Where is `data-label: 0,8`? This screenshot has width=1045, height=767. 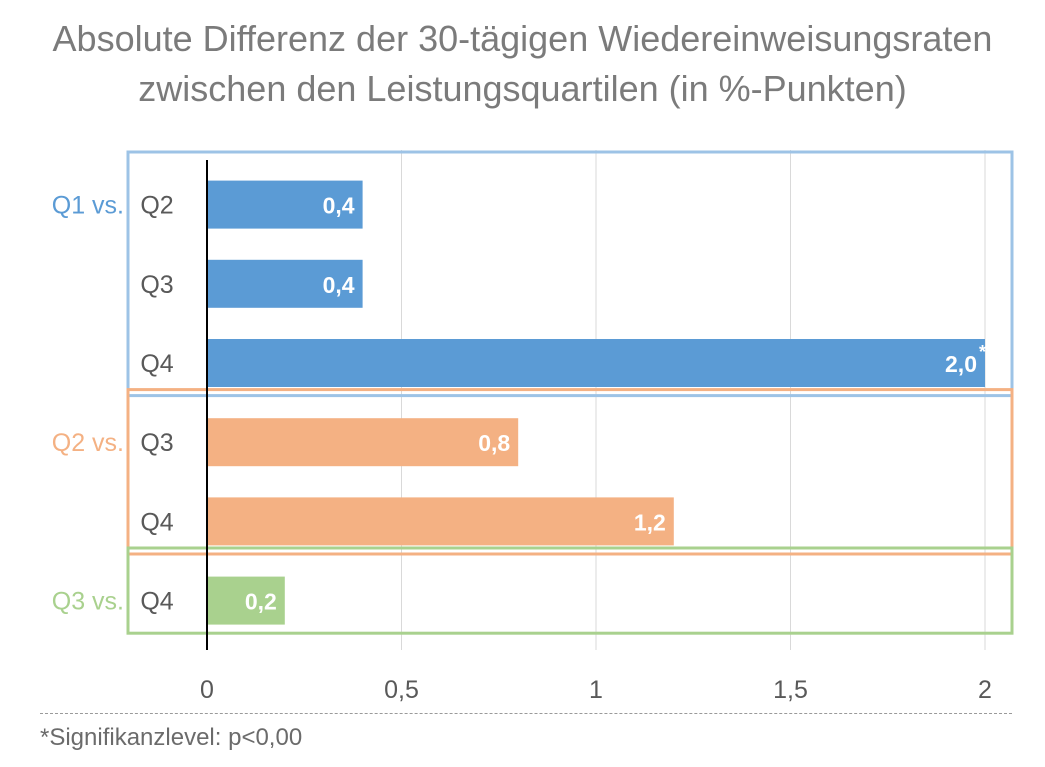 data-label: 0,8 is located at coordinates (494, 443).